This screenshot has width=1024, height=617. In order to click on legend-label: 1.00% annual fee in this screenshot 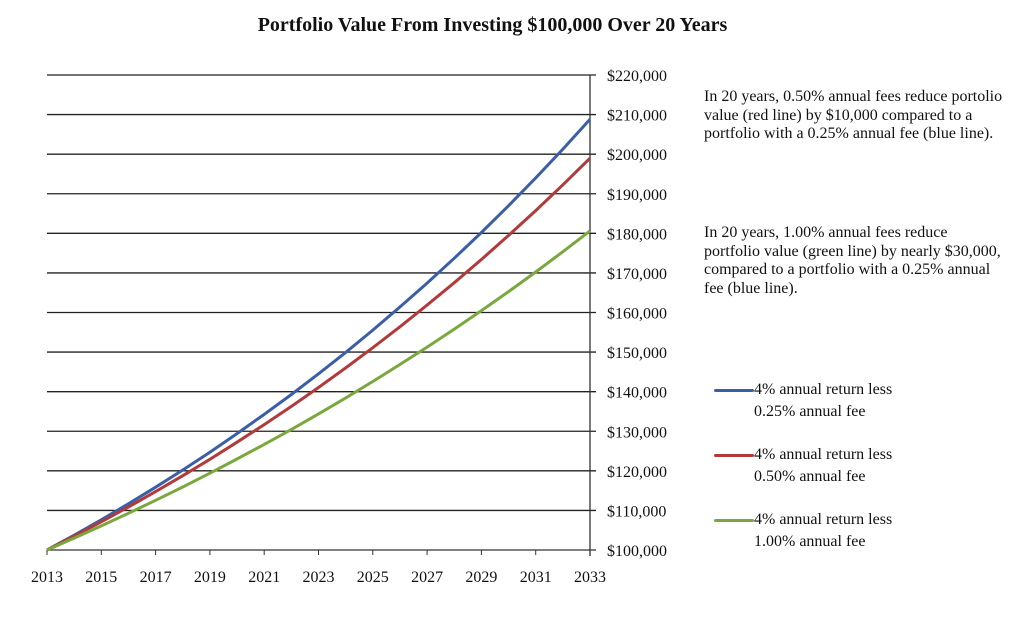, I will do `click(810, 541)`.